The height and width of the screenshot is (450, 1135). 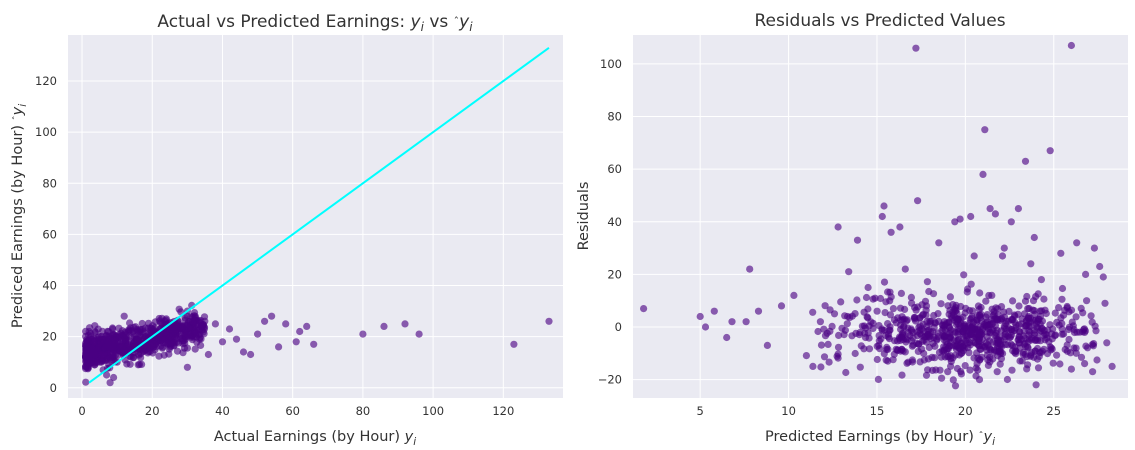 I want to click on x-tick-label: 100, so click(x=433, y=411).